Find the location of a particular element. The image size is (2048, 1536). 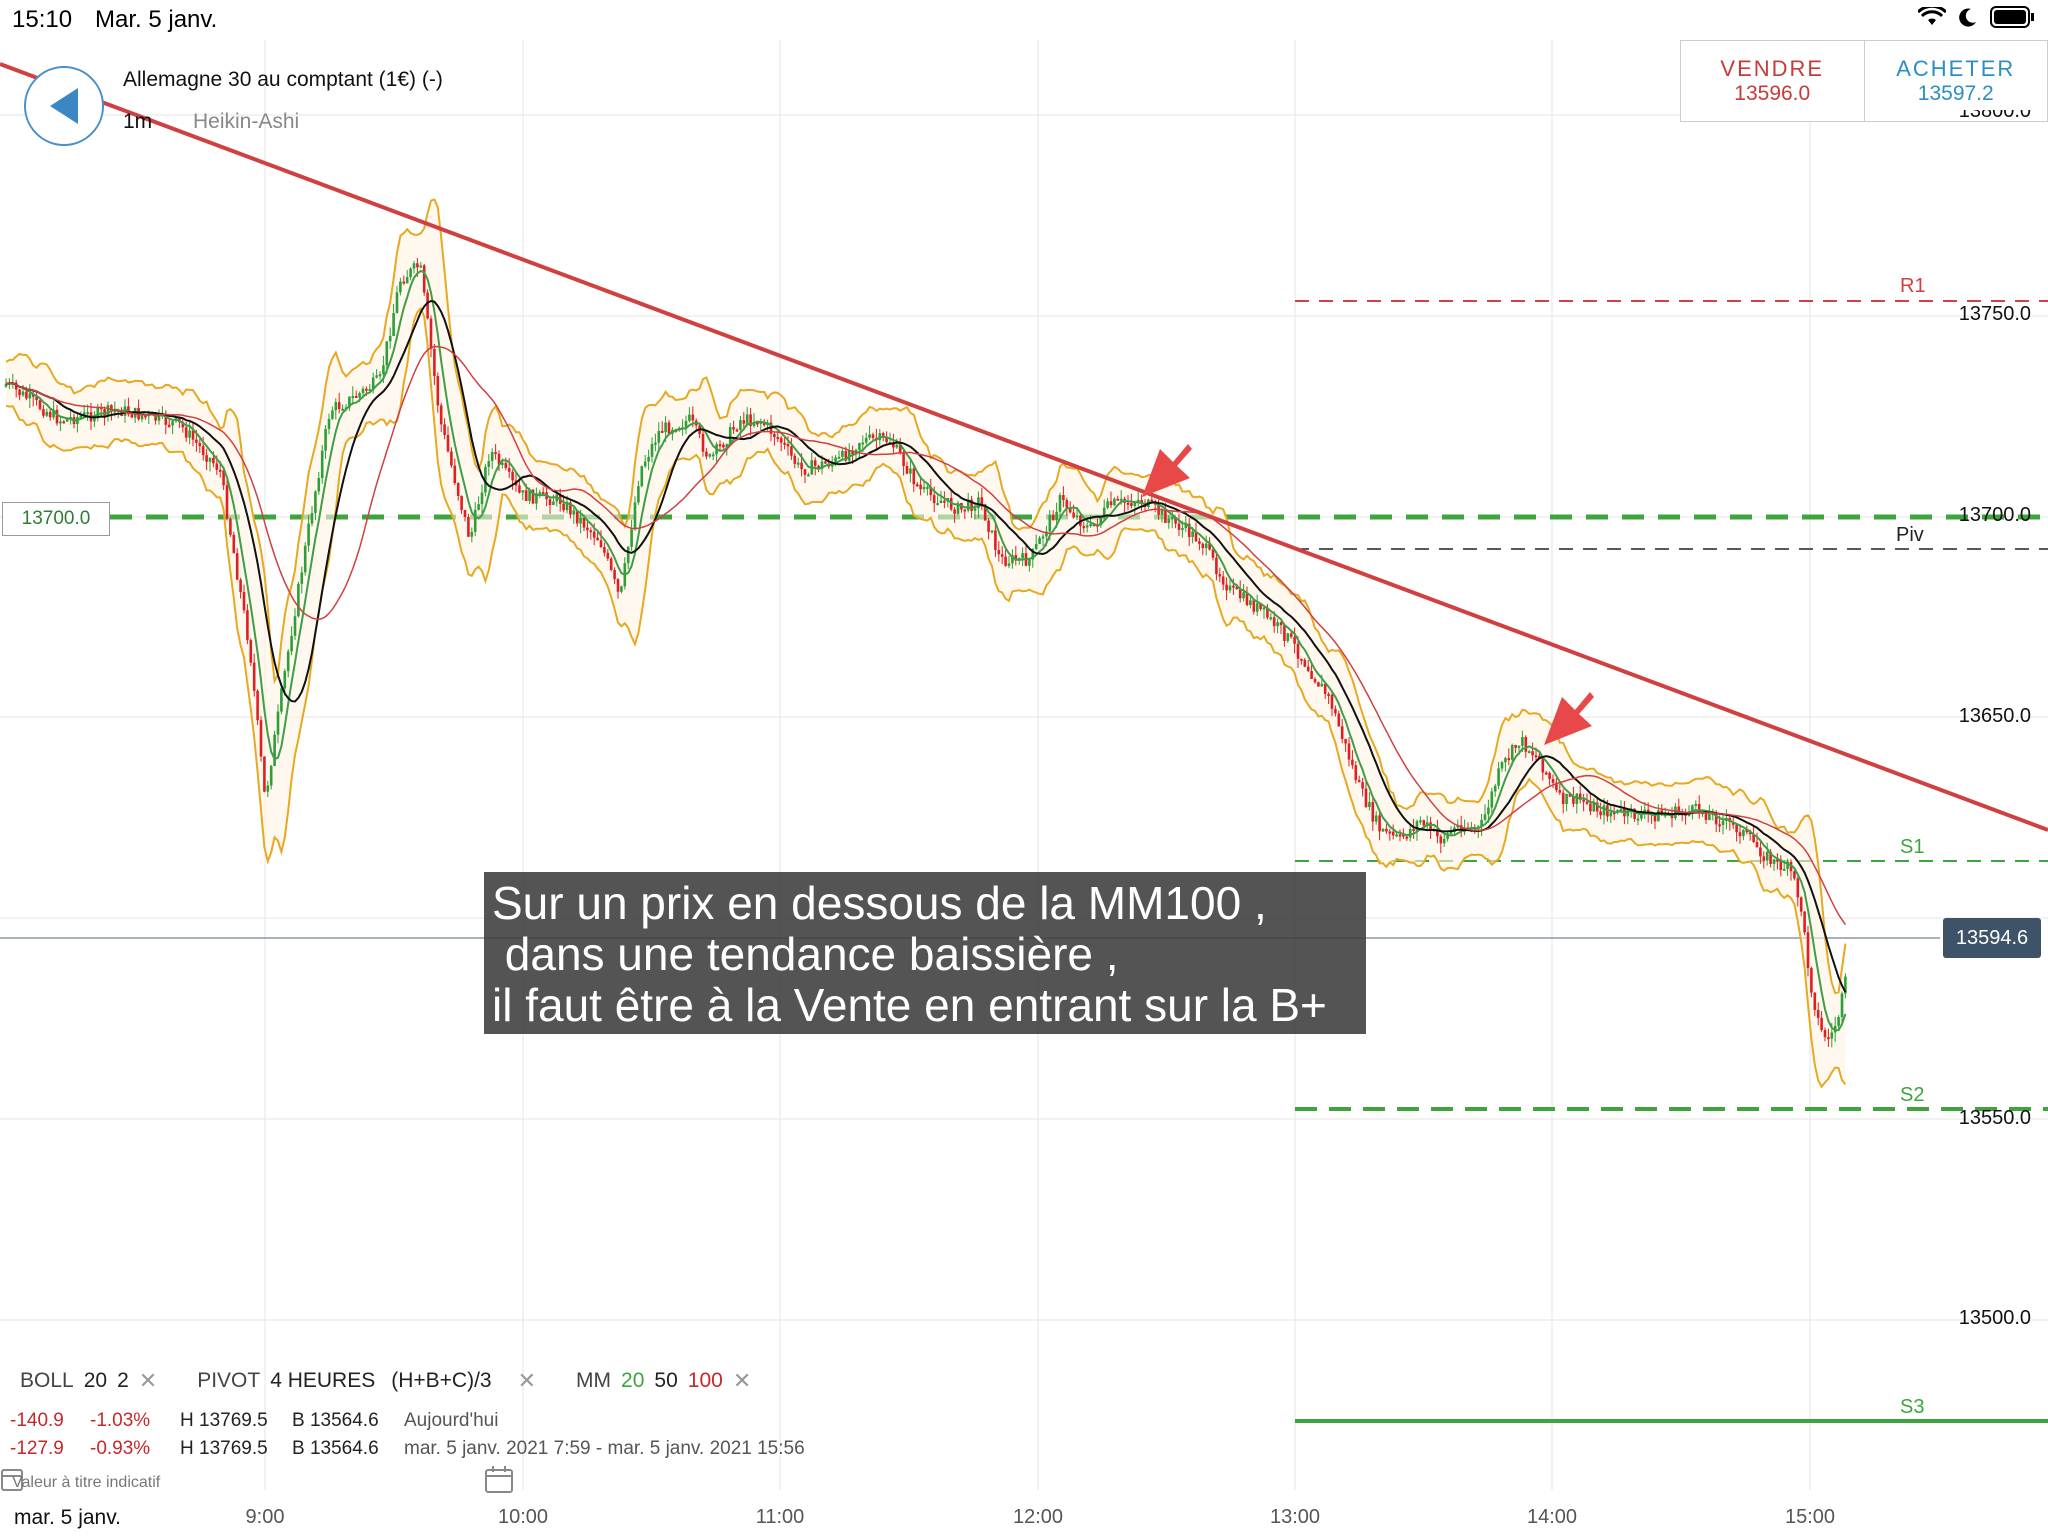

timeframe-selector: 1m is located at coordinates (138, 121).